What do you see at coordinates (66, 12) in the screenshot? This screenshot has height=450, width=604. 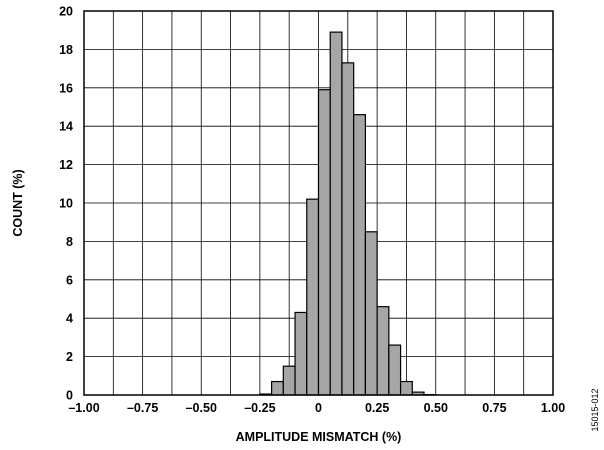 I see `y-tick-label: 20` at bounding box center [66, 12].